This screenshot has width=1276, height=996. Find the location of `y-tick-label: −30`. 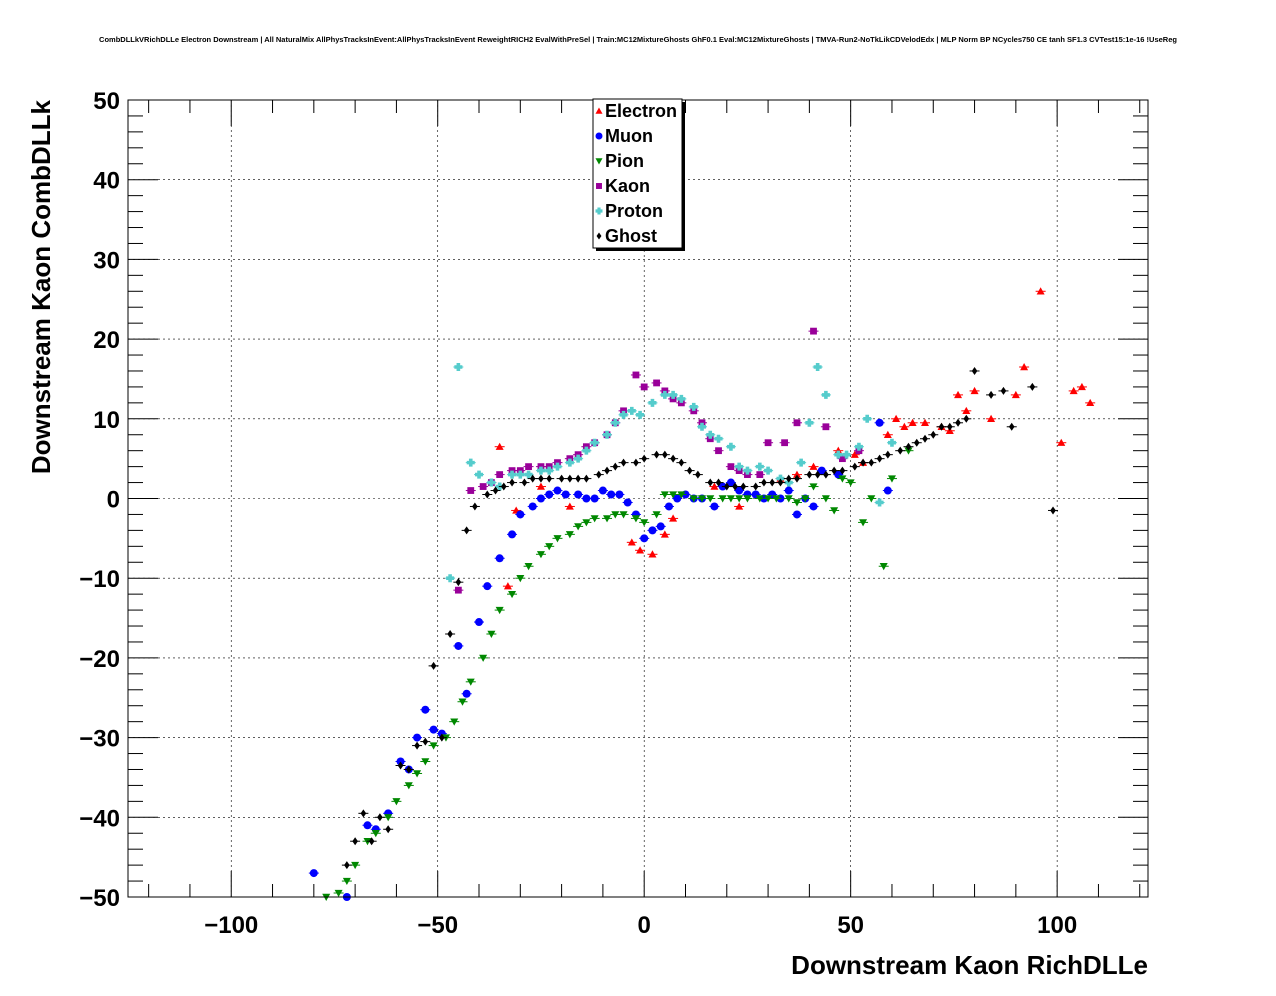

y-tick-label: −30 is located at coordinates (99, 739).